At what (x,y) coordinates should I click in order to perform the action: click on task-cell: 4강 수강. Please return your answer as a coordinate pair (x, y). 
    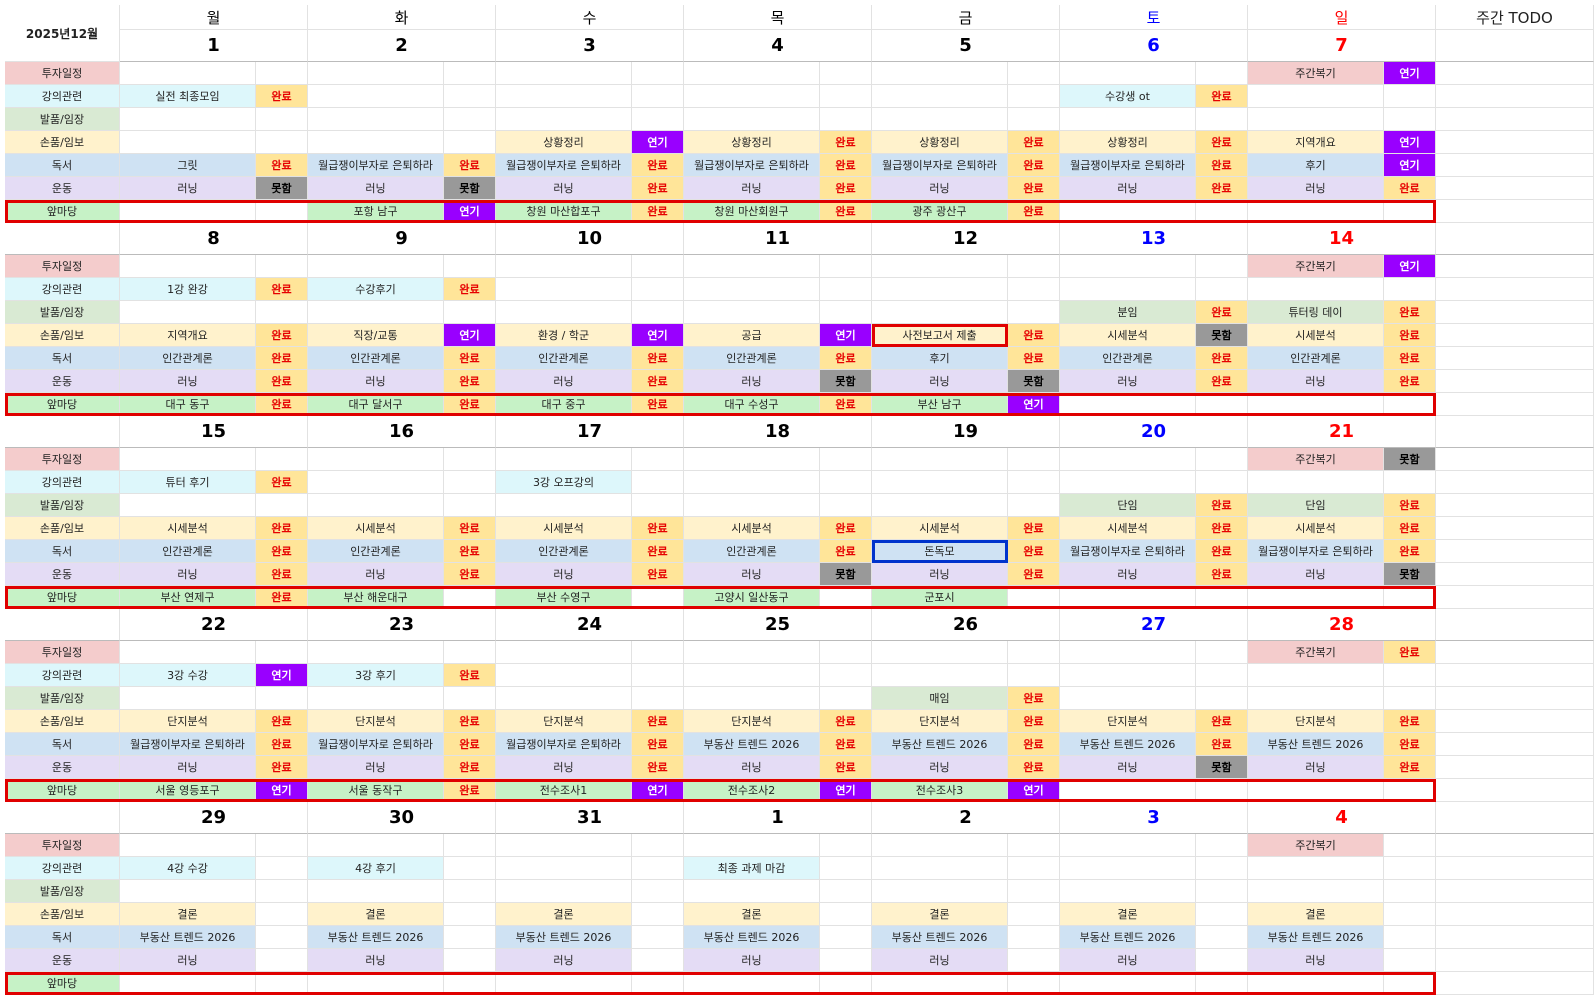
    Looking at the image, I should click on (188, 868).